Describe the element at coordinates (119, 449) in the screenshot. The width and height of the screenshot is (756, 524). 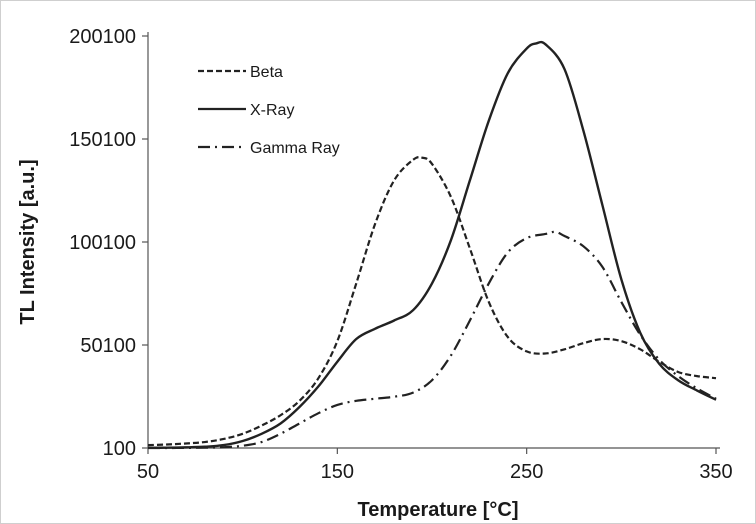
I see `y-tick-label: 100` at that location.